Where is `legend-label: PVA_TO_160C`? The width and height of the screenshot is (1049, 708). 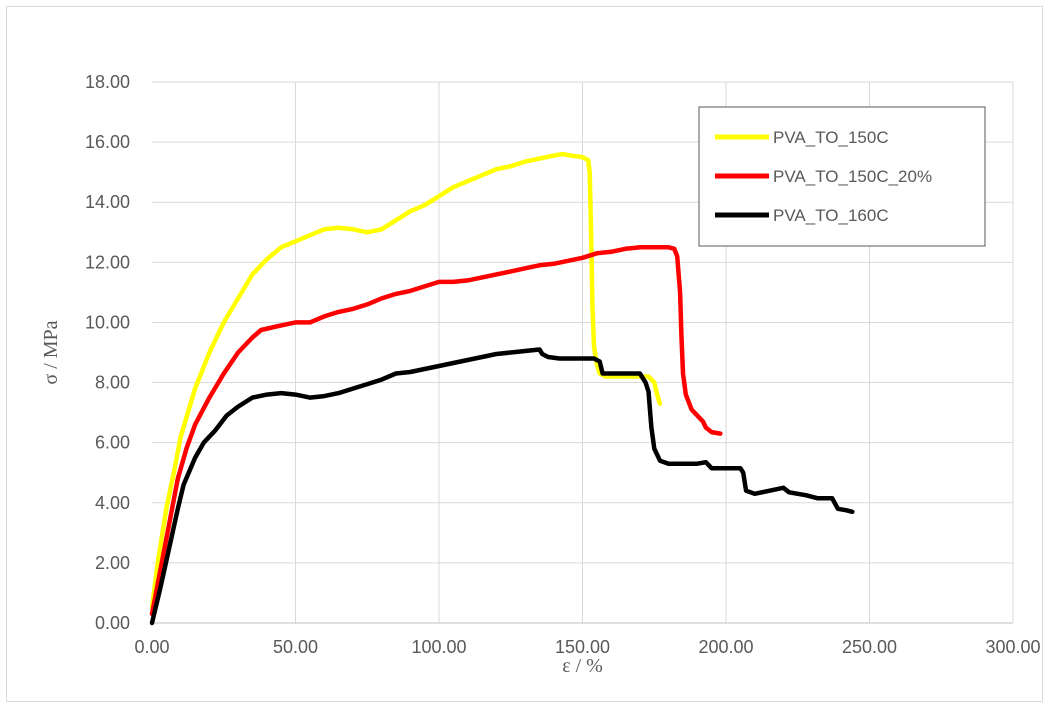 legend-label: PVA_TO_160C is located at coordinates (831, 215).